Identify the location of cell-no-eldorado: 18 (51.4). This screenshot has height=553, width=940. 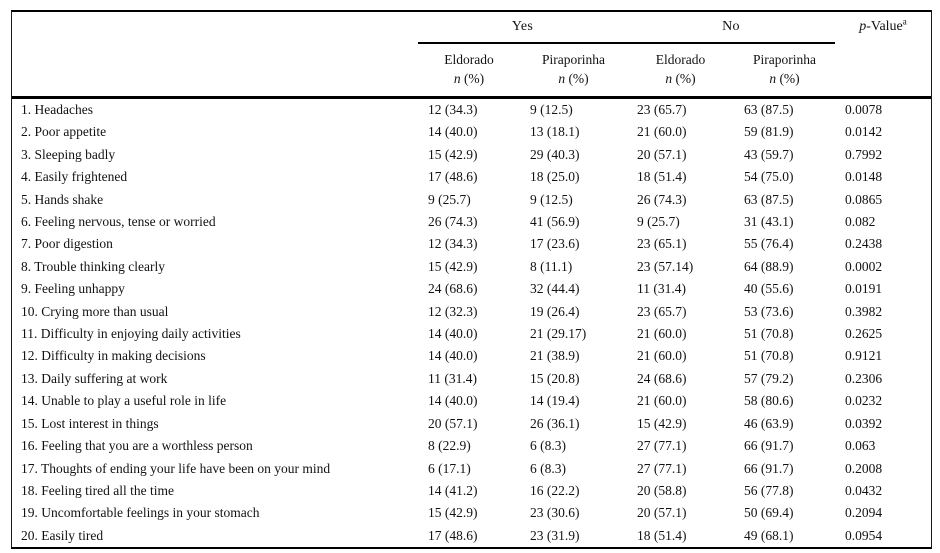
(662, 177).